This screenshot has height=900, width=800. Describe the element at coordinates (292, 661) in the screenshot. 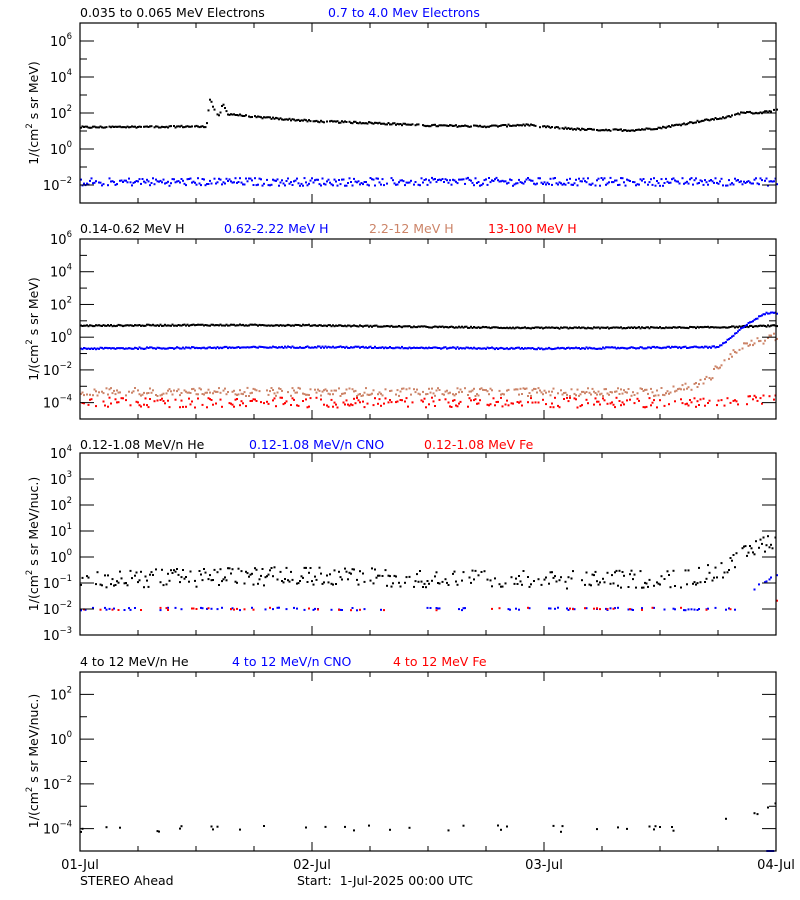

I see `legend-hi-cno: 4 to 12 MeV/n CNO` at that location.